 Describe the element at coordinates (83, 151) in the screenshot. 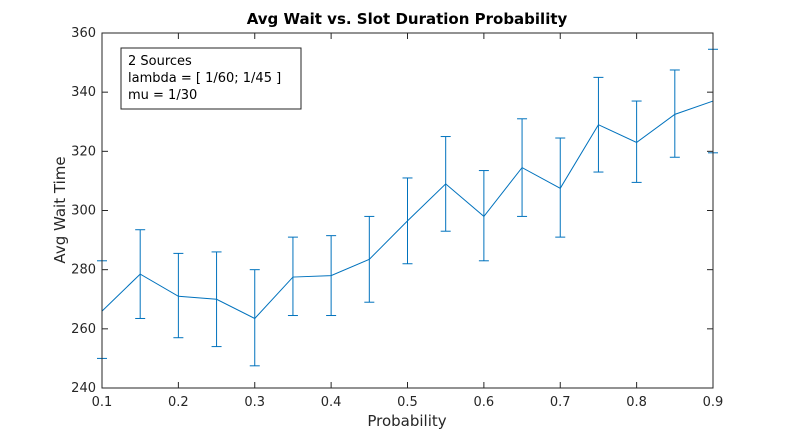

I see `y-tick-label: 320` at that location.